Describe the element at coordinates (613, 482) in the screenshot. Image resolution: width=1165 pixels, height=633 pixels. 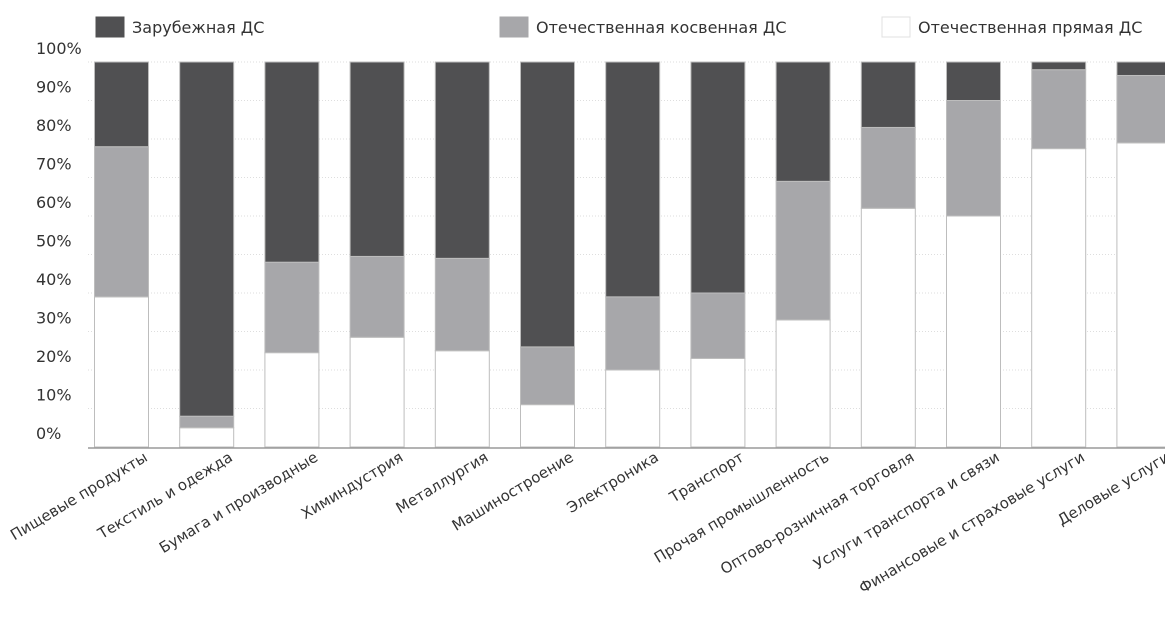
I see `x-category-label: Электроника` at that location.